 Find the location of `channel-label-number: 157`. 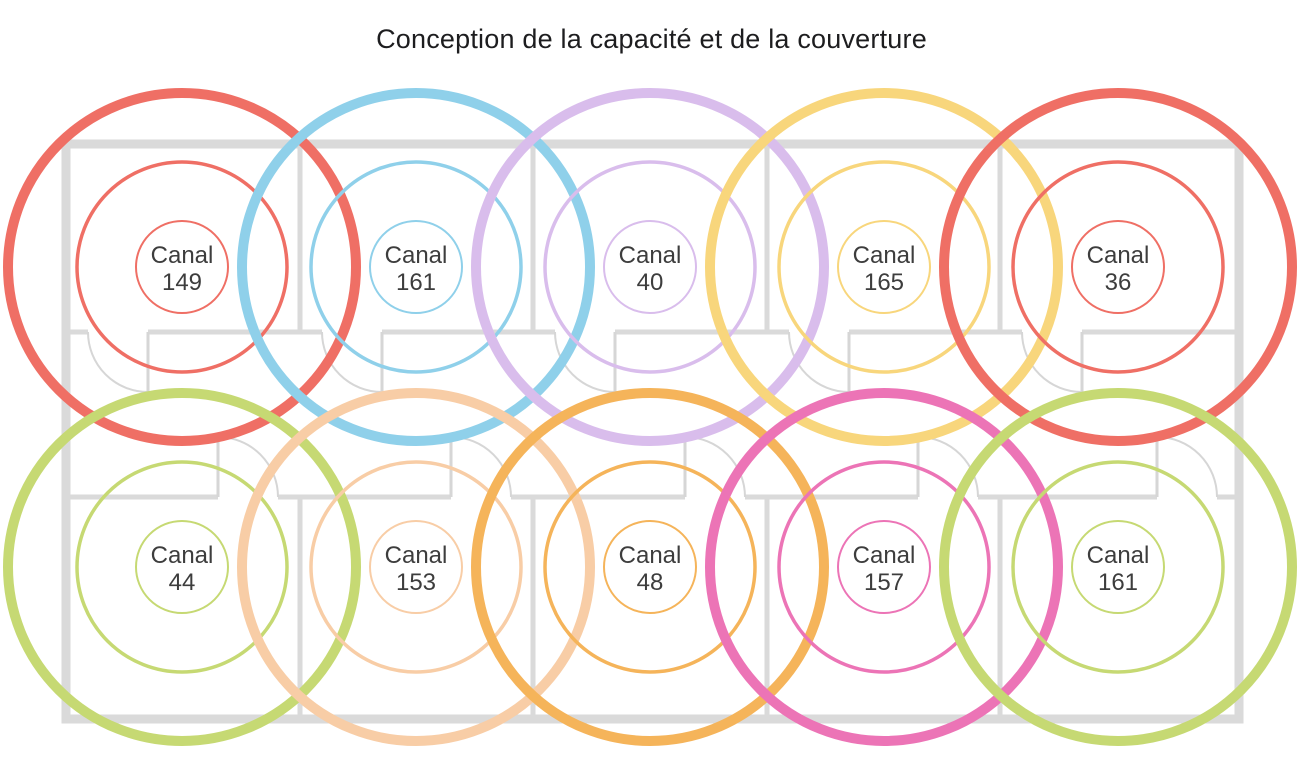

channel-label-number: 157 is located at coordinates (884, 582).